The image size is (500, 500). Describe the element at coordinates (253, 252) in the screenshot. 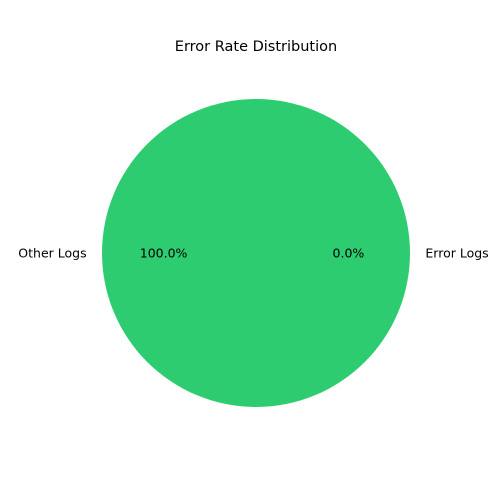

I see `pie-labels: Error Logs 0.0% Other Logs 100.0%` at that location.